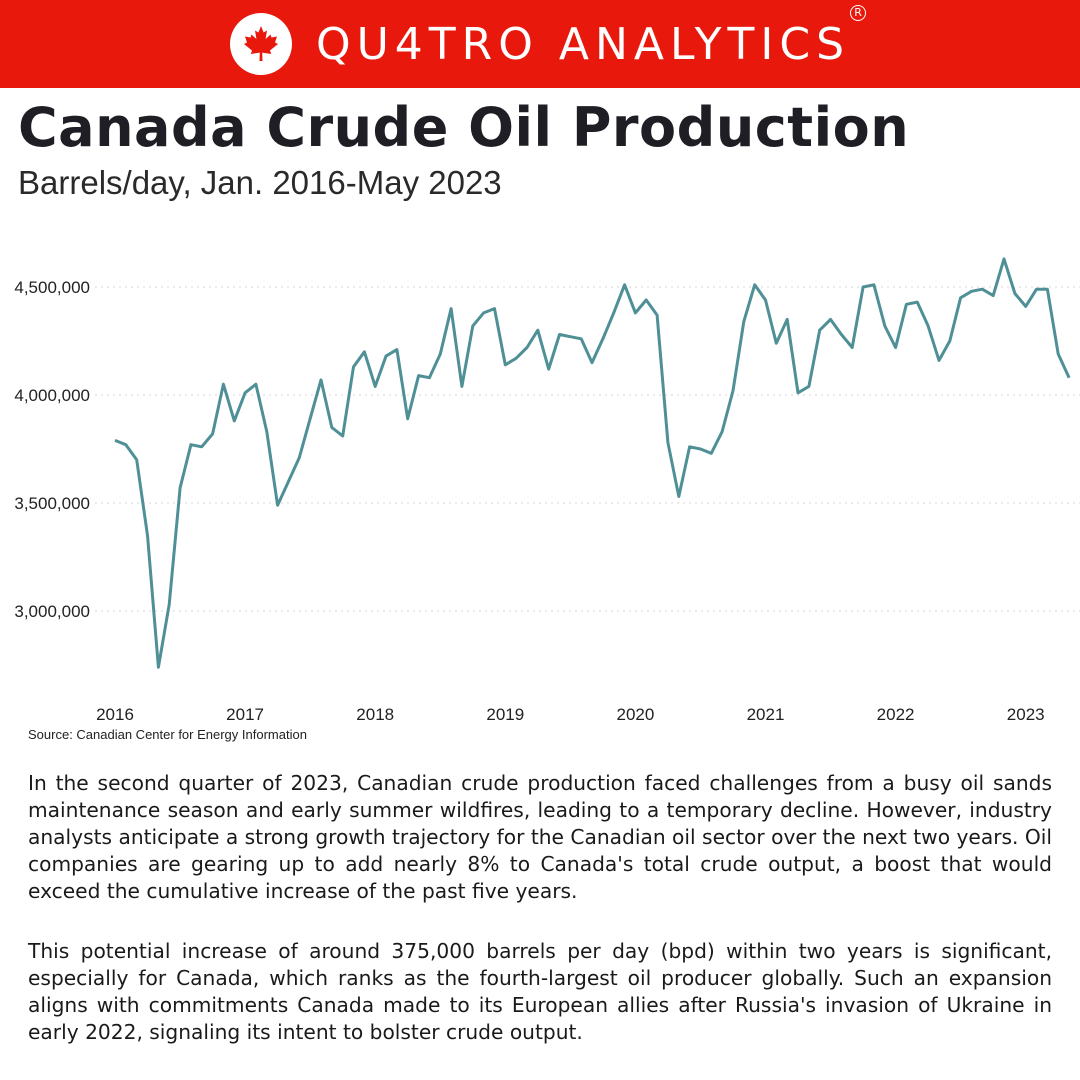 The width and height of the screenshot is (1080, 1080). Describe the element at coordinates (1026, 714) in the screenshot. I see `x-tick-label: 2023` at that location.